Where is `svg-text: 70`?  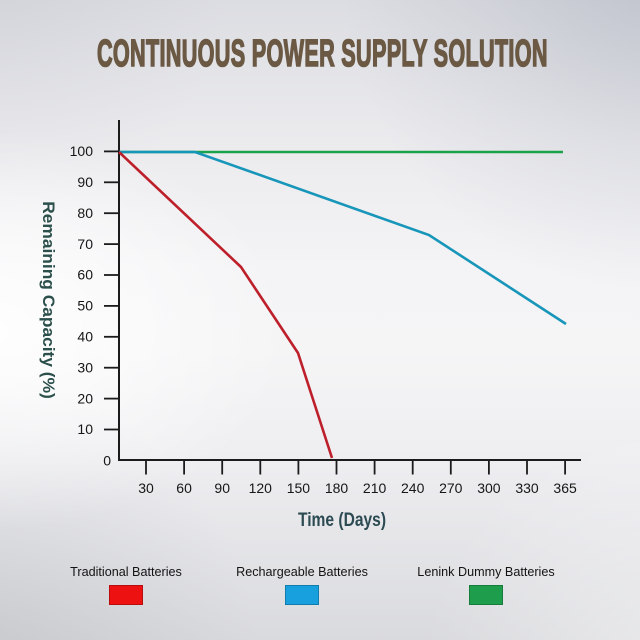
svg-text: 70 is located at coordinates (85, 244).